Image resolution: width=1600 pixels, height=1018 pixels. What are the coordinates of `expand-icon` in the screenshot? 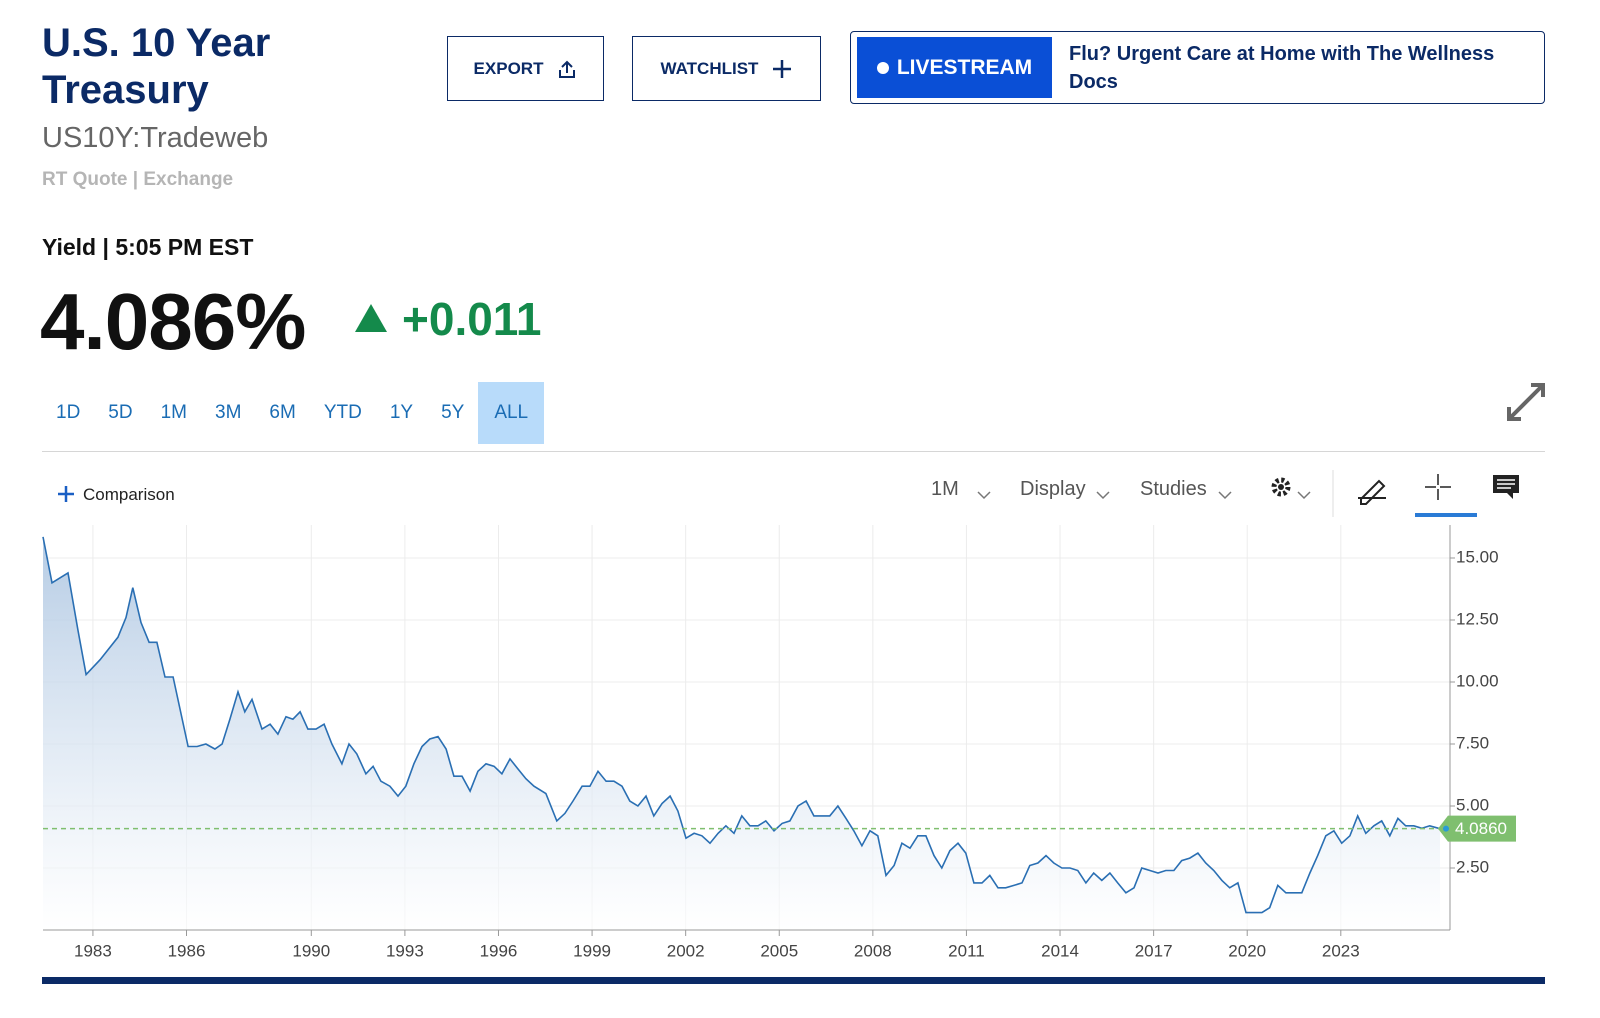 It's located at (1526, 402).